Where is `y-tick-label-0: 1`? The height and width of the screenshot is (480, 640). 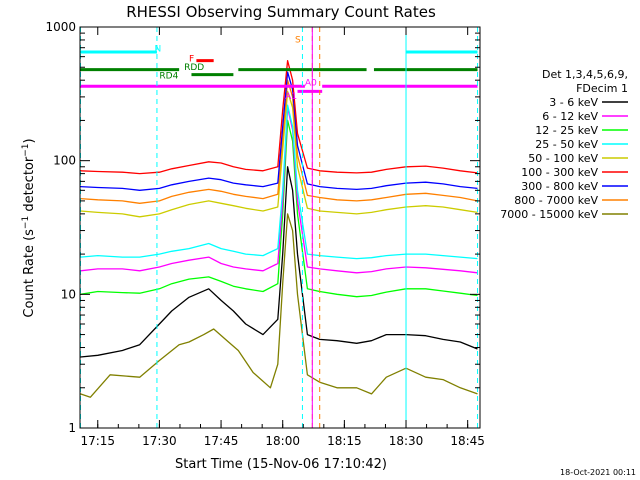
y-tick-label-0: 1 is located at coordinates (72, 428).